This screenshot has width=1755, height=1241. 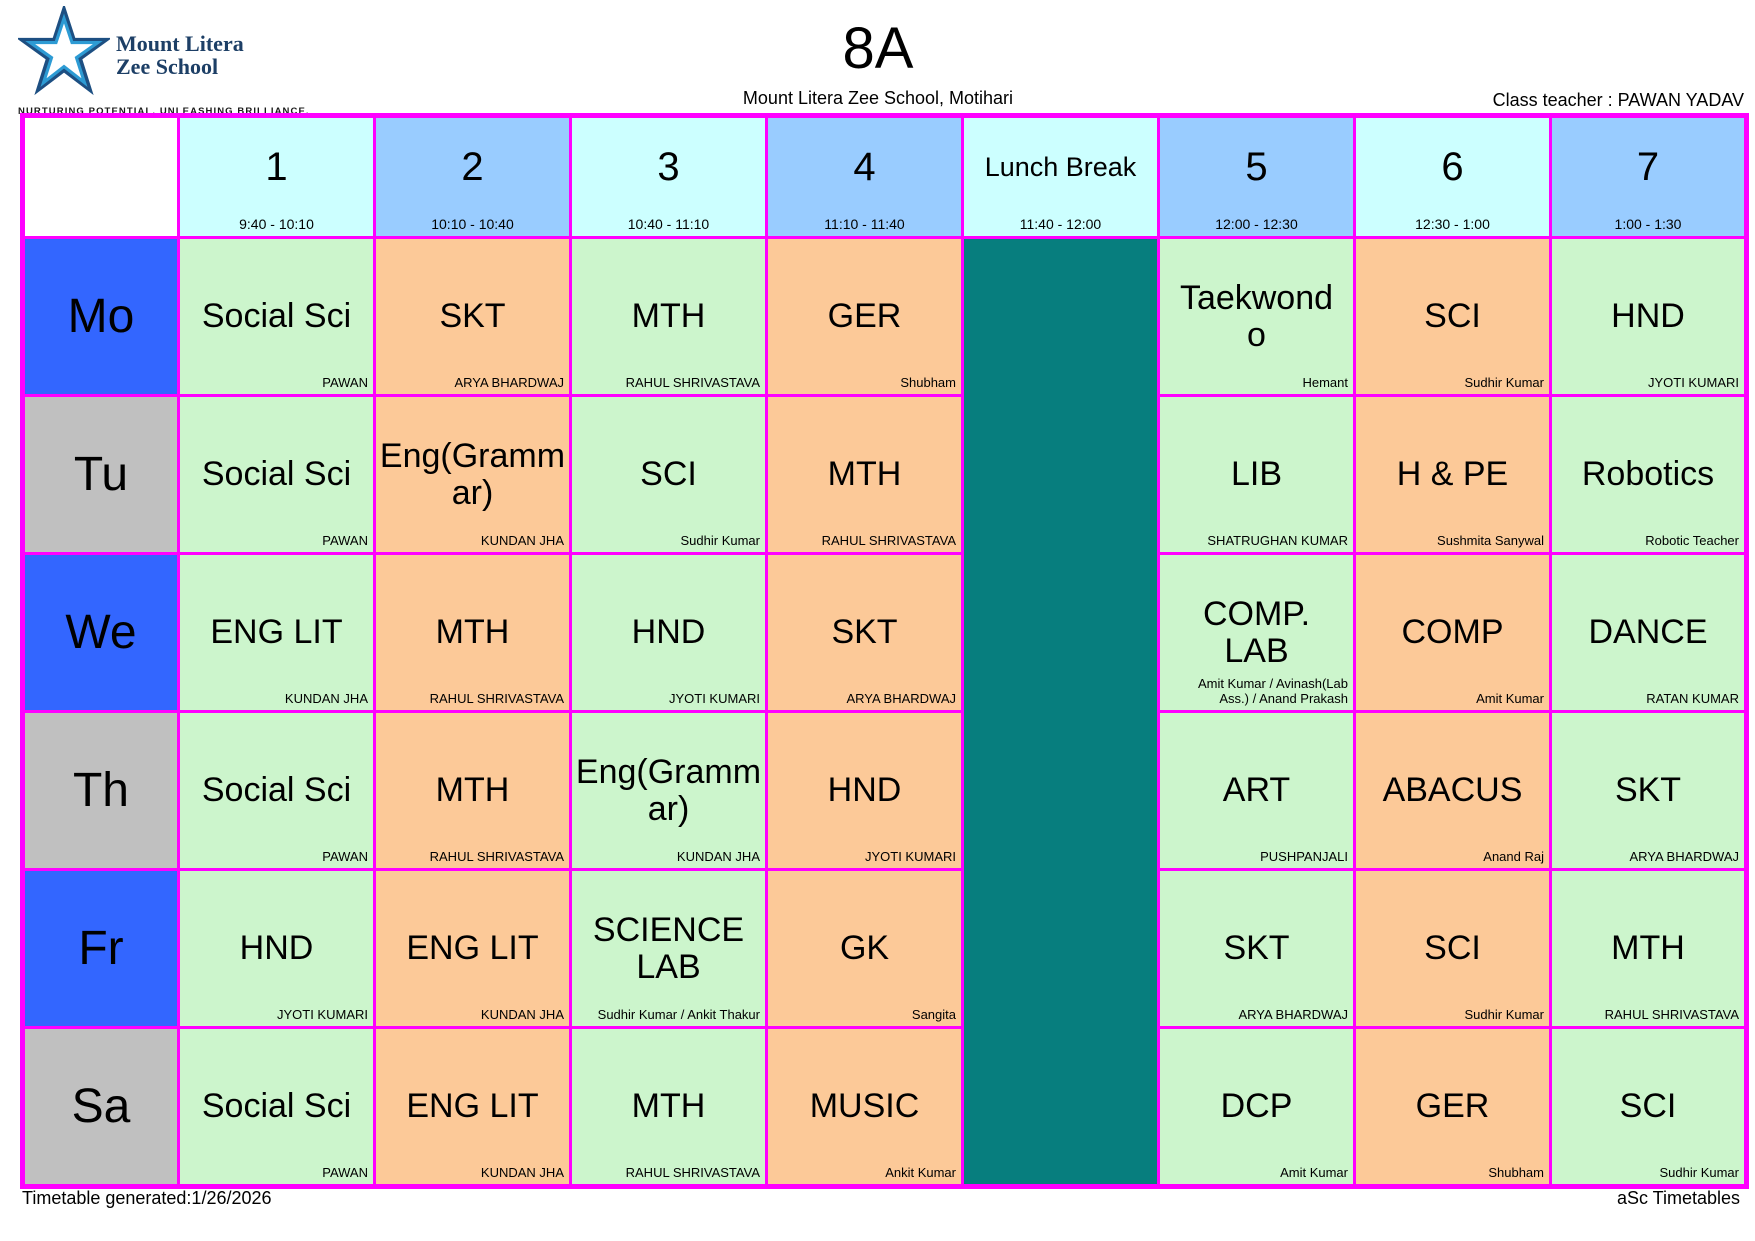 What do you see at coordinates (668, 632) in the screenshot?
I see `subject-label: HND` at bounding box center [668, 632].